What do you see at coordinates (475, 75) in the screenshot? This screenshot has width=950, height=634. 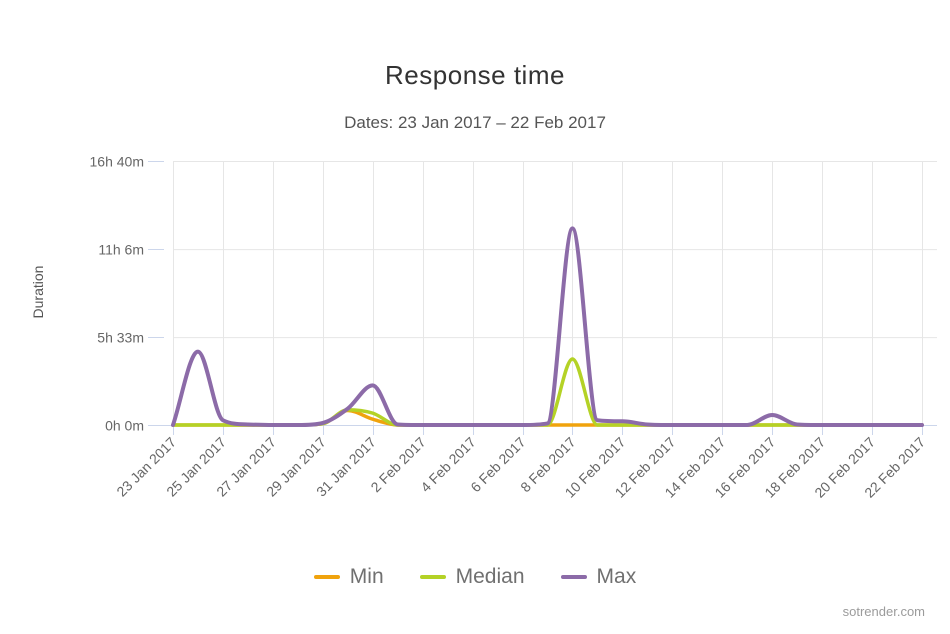 I see `chart-title: Response time` at bounding box center [475, 75].